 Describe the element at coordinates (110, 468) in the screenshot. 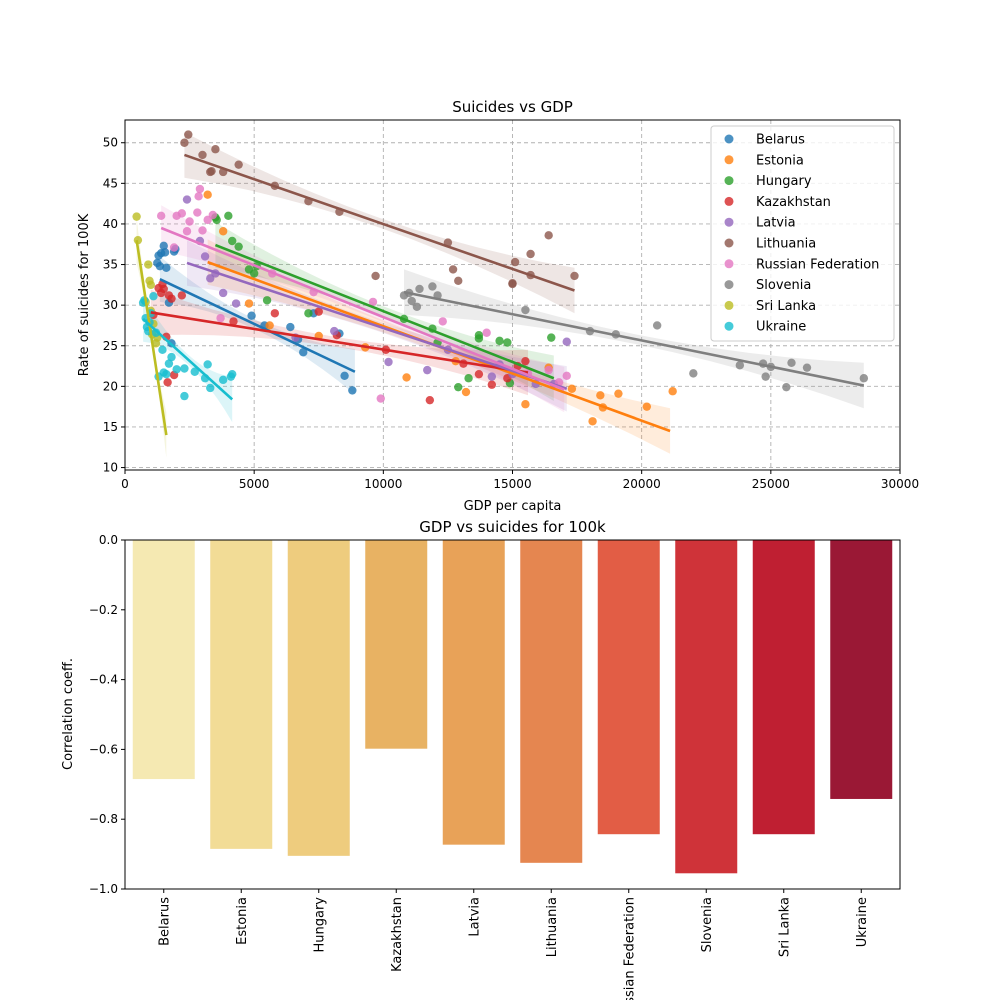

I see `y-tick-label: 10` at that location.